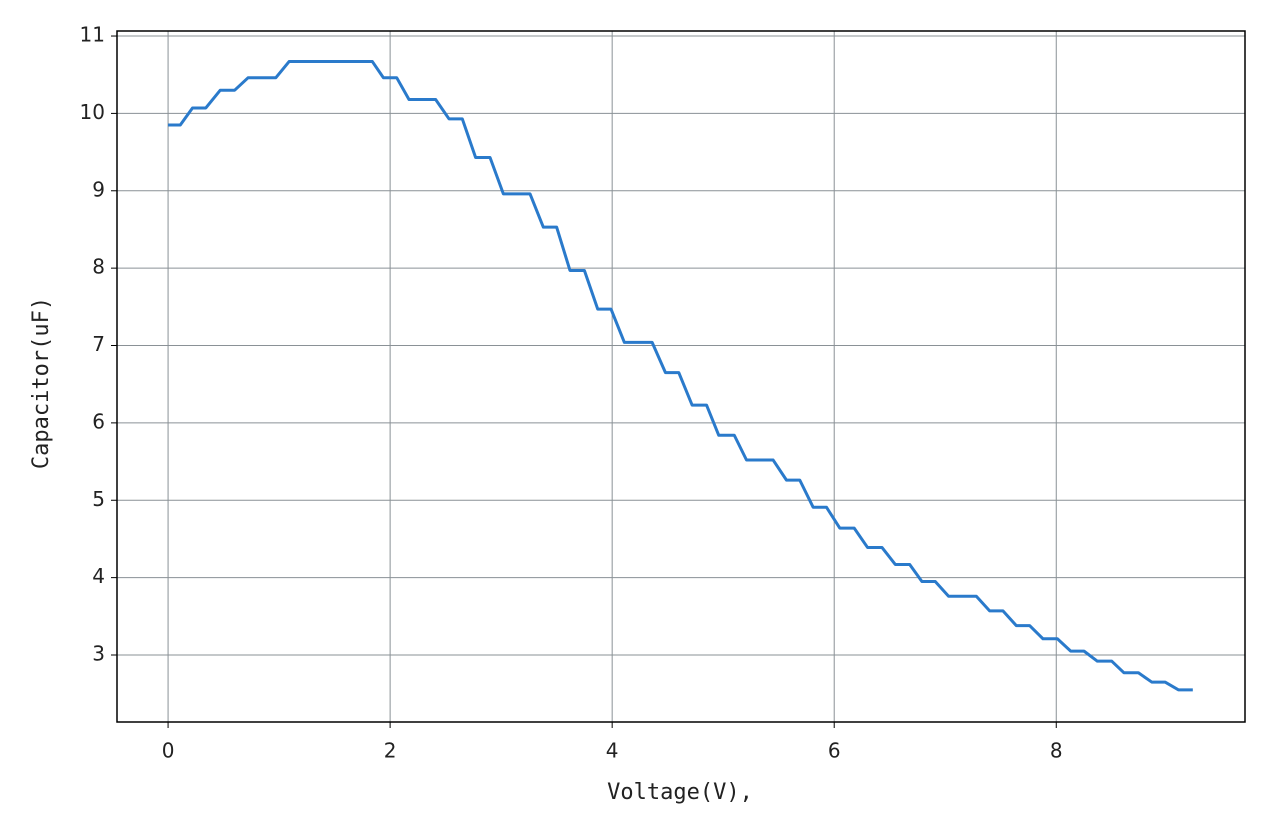 The height and width of the screenshot is (818, 1280). I want to click on x-tick-label: 6, so click(834, 751).